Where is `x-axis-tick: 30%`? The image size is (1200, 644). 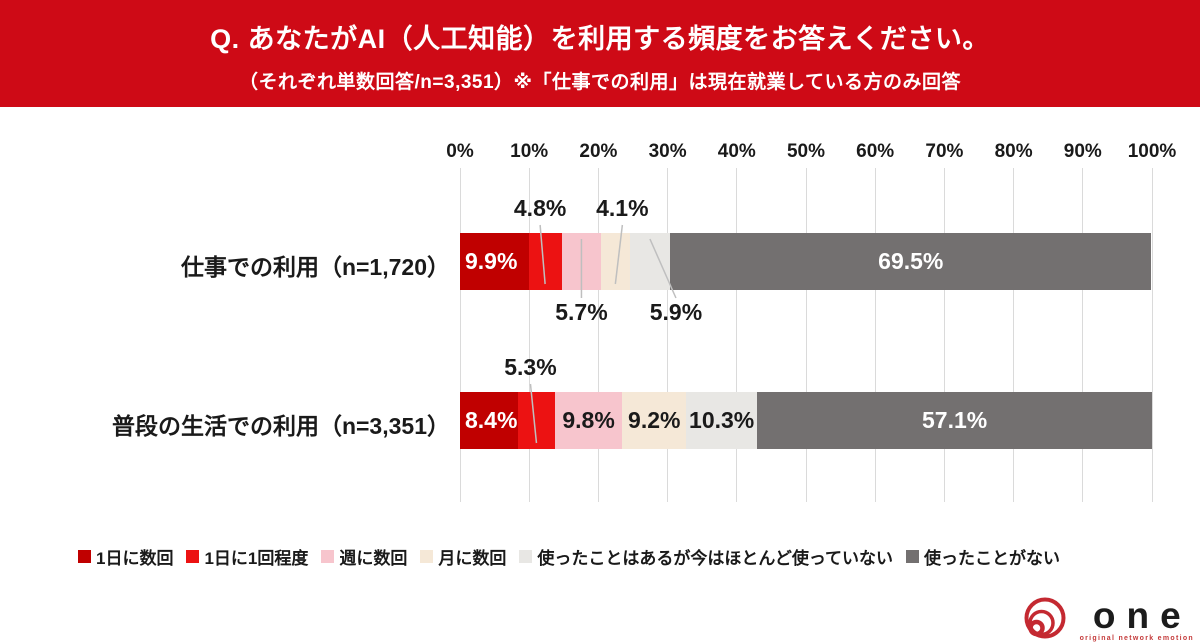 x-axis-tick: 30% is located at coordinates (667, 151).